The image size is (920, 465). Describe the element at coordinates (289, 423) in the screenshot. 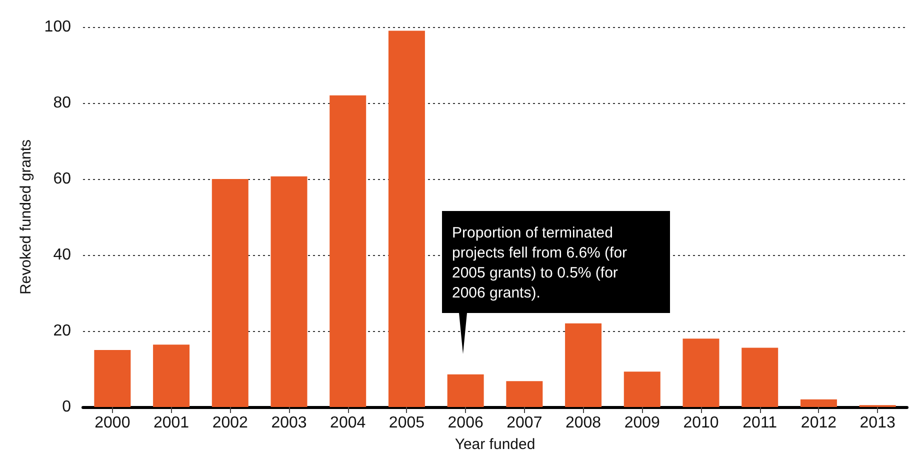

I see `x-tick-label: 2003` at that location.